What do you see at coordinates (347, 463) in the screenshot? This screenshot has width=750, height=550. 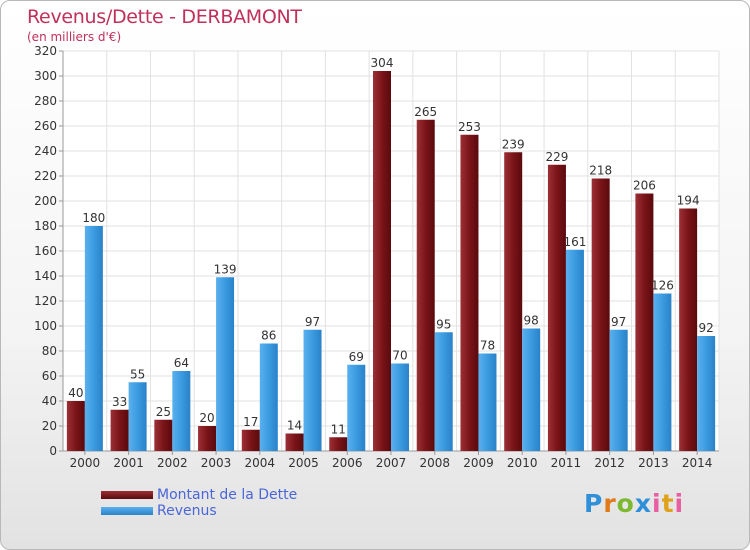 I see `x-tick-label: 2006` at bounding box center [347, 463].